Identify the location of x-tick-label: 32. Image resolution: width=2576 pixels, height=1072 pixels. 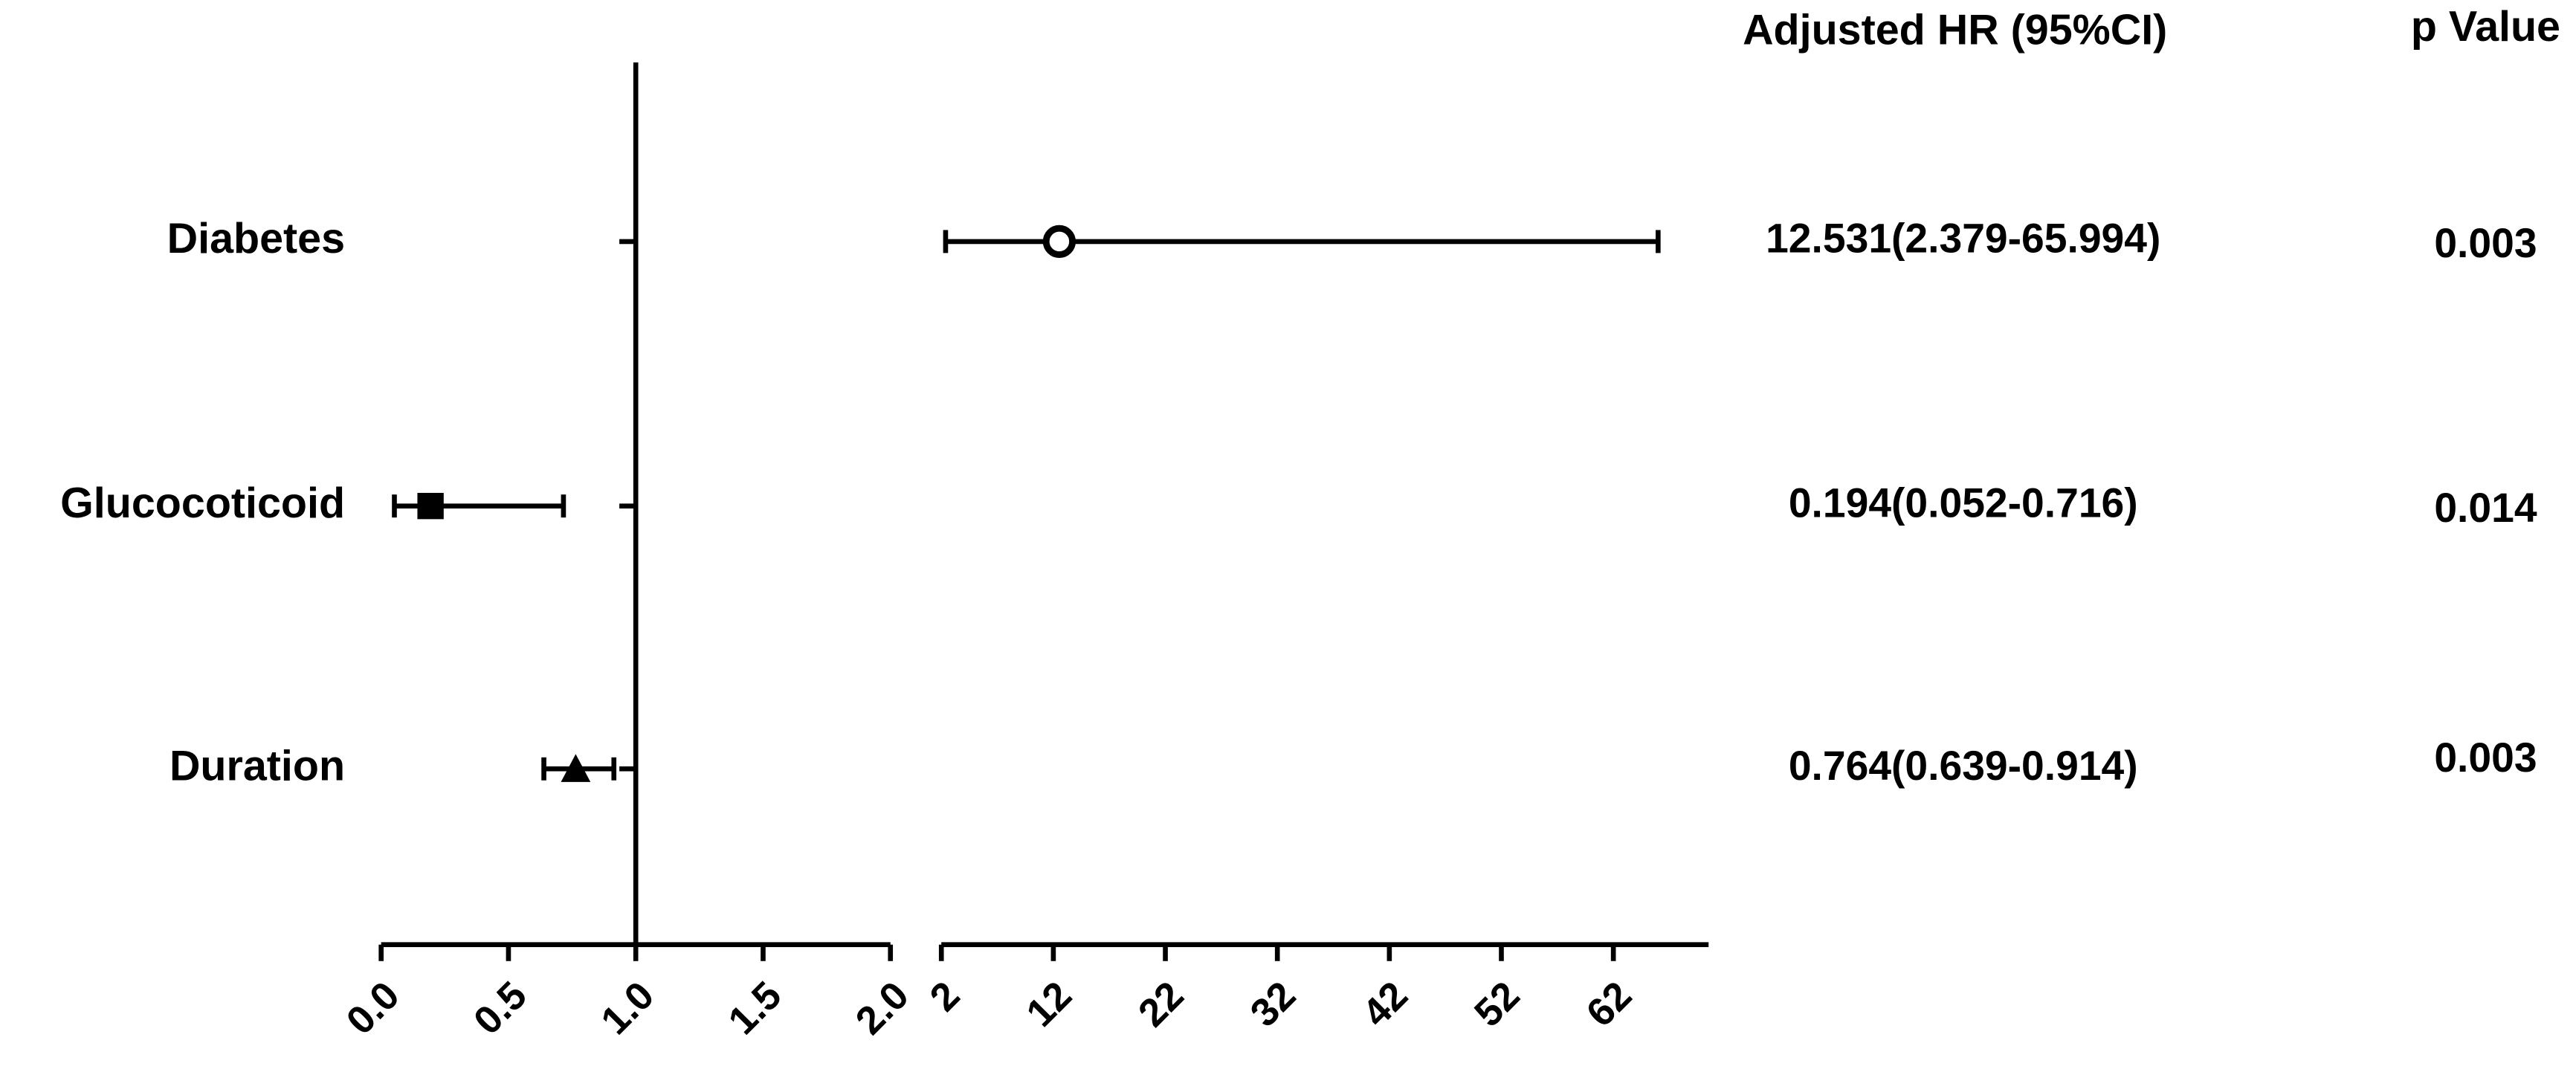
(1273, 1004).